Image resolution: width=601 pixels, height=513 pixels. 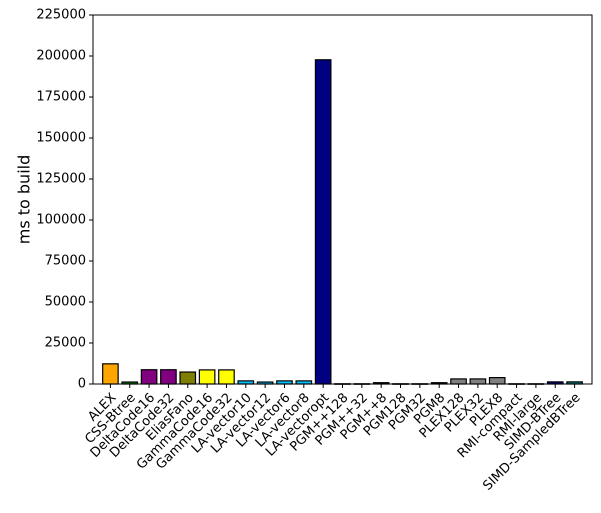 What do you see at coordinates (65, 343) in the screenshot?
I see `y-tick-label: 25000` at bounding box center [65, 343].